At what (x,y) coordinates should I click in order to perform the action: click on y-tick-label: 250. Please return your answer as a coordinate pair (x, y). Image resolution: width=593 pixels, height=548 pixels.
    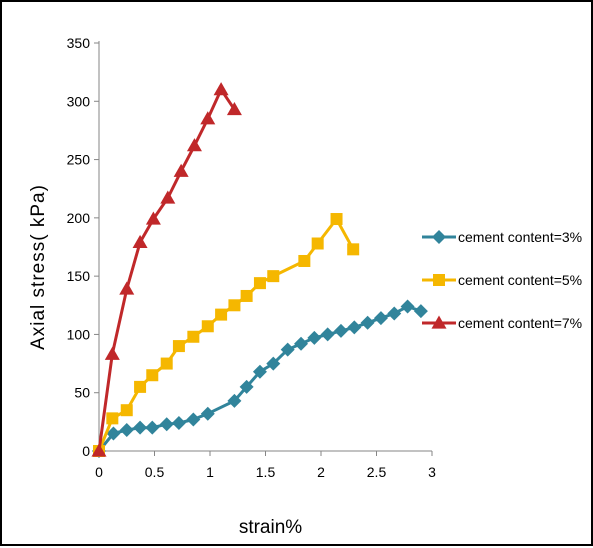
    Looking at the image, I should click on (79, 160).